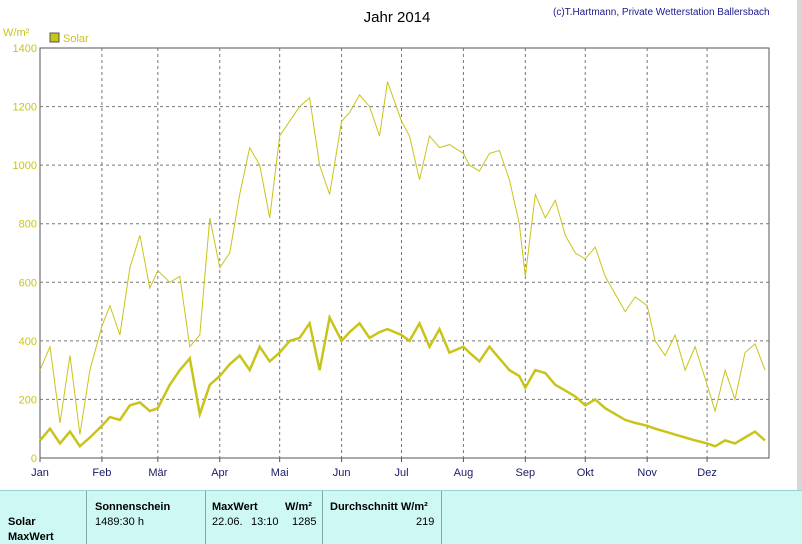 Image resolution: width=802 pixels, height=544 pixels. What do you see at coordinates (647, 473) in the screenshot?
I see `x-tick-label: Nov` at bounding box center [647, 473].